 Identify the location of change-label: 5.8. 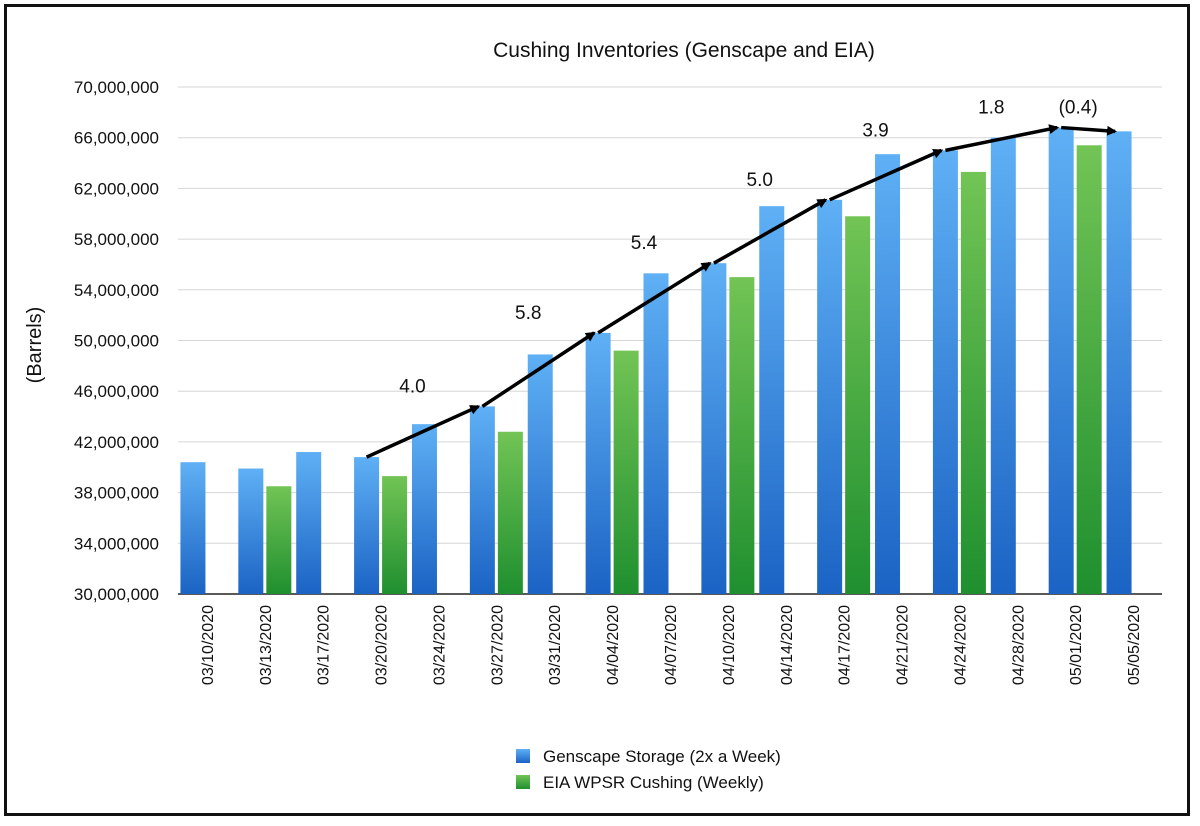
(528, 313).